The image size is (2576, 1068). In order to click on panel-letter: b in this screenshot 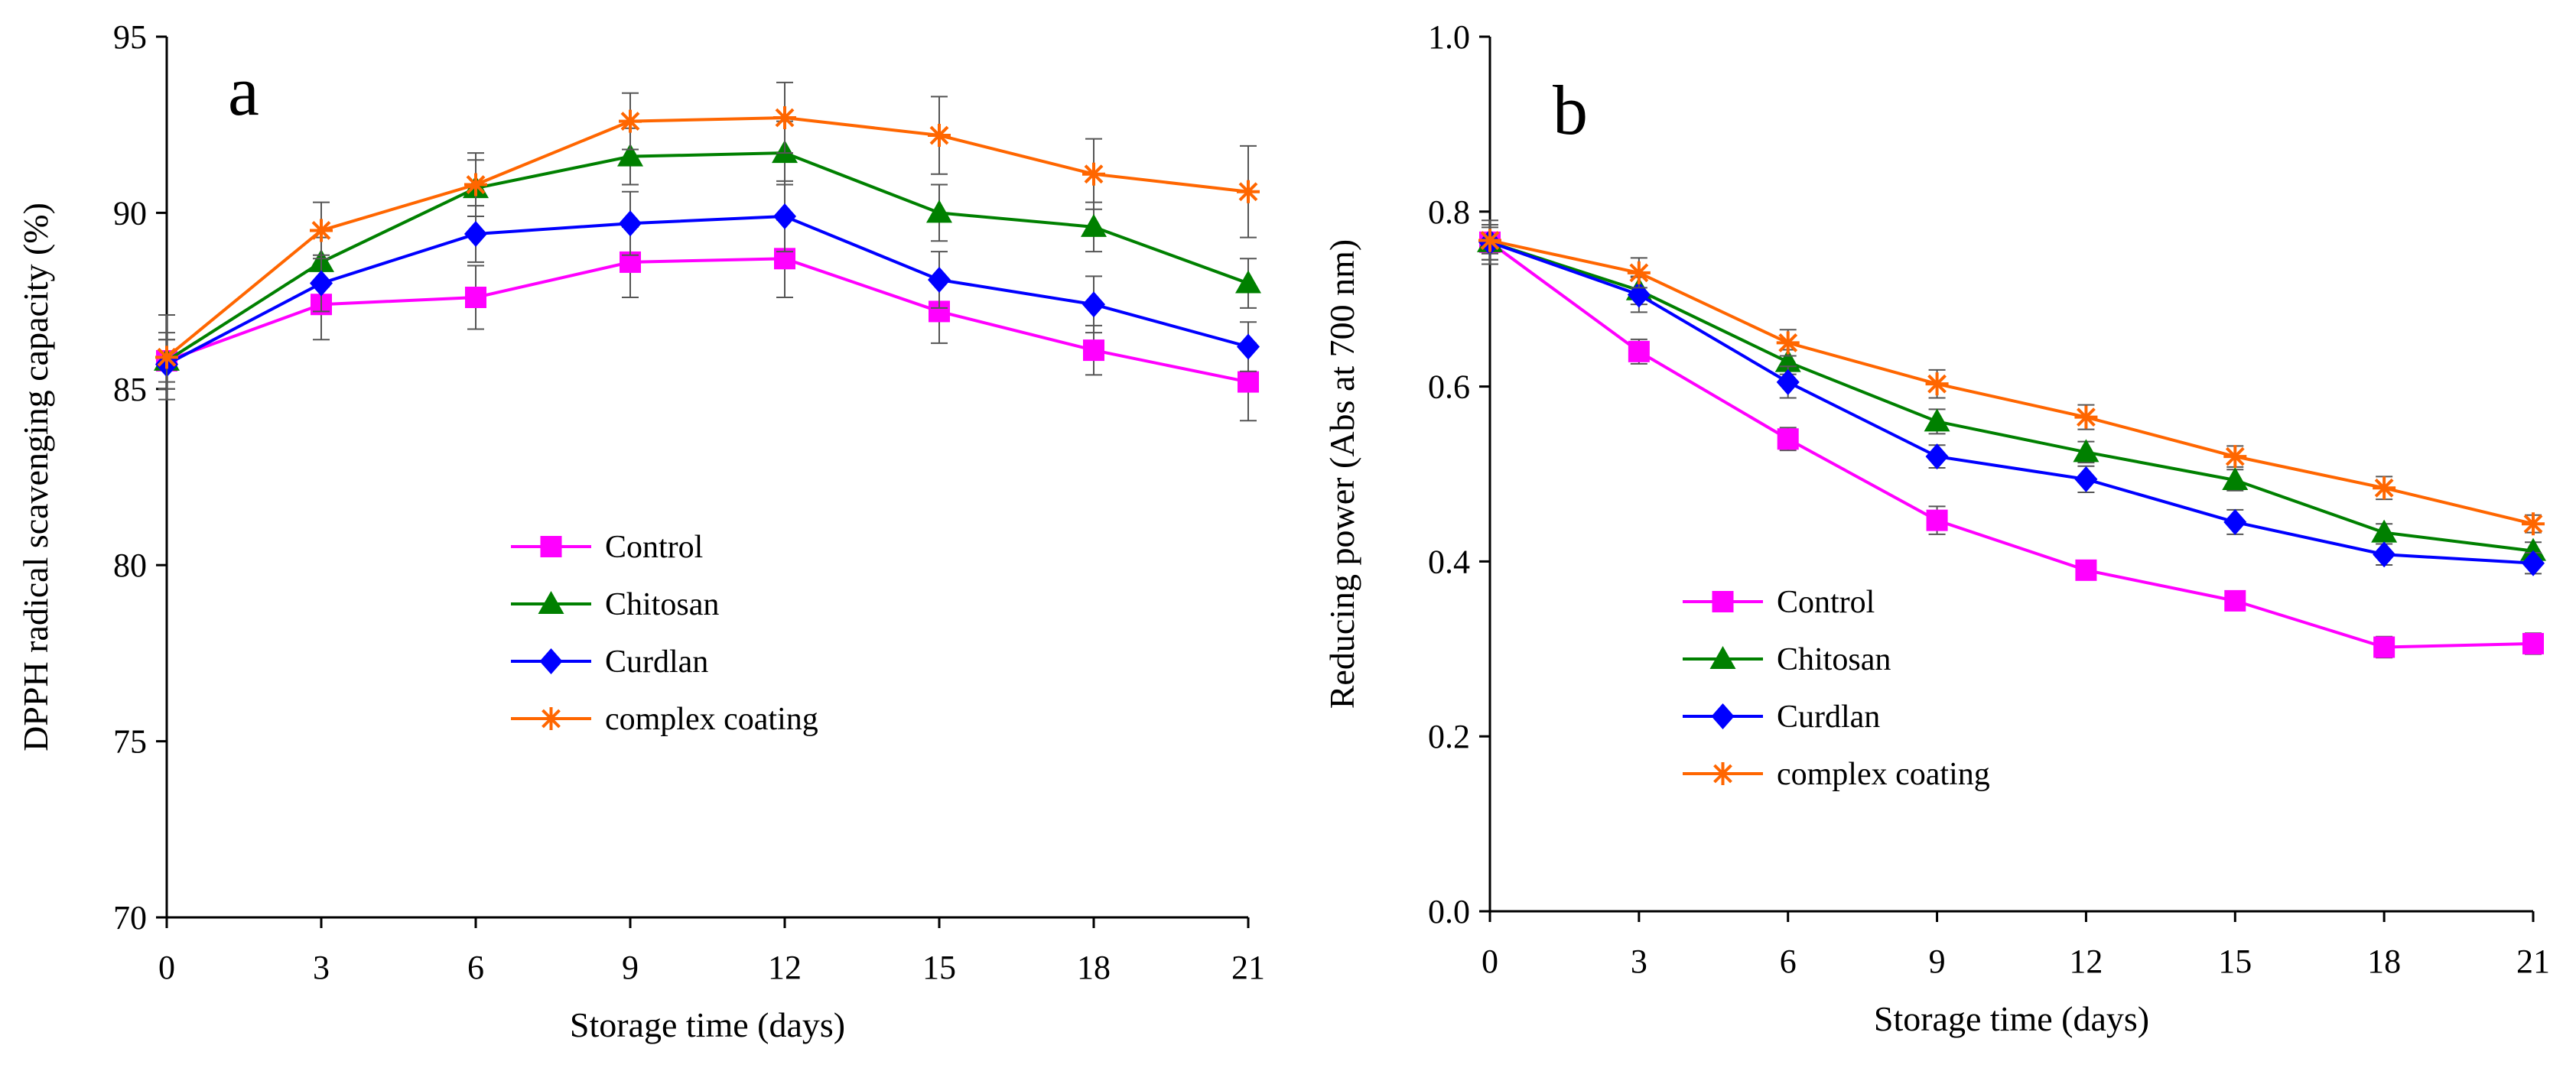, I will do `click(1570, 110)`.